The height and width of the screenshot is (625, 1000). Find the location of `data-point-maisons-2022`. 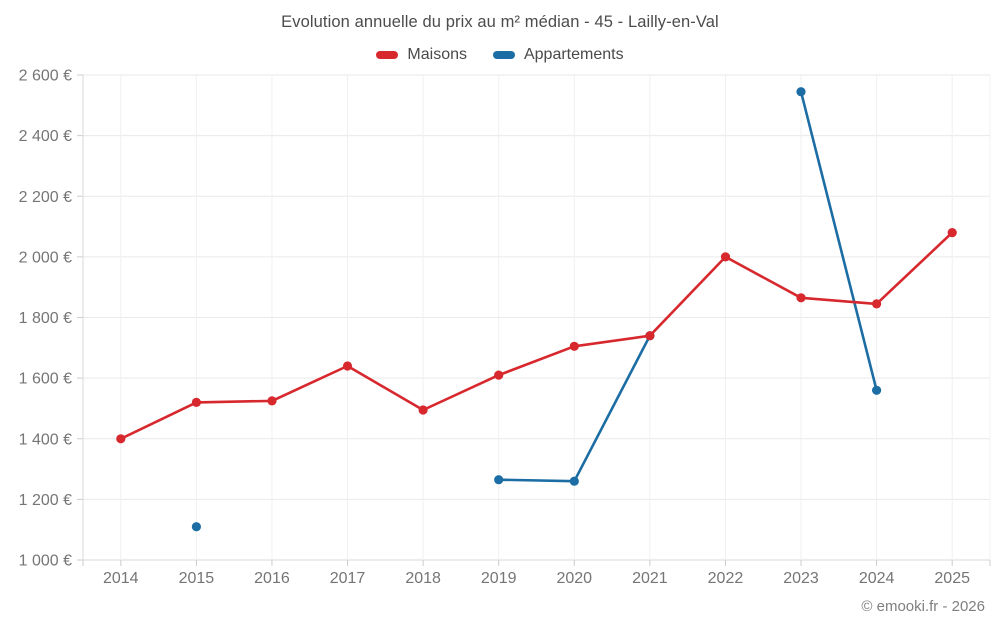

data-point-maisons-2022 is located at coordinates (725, 257).